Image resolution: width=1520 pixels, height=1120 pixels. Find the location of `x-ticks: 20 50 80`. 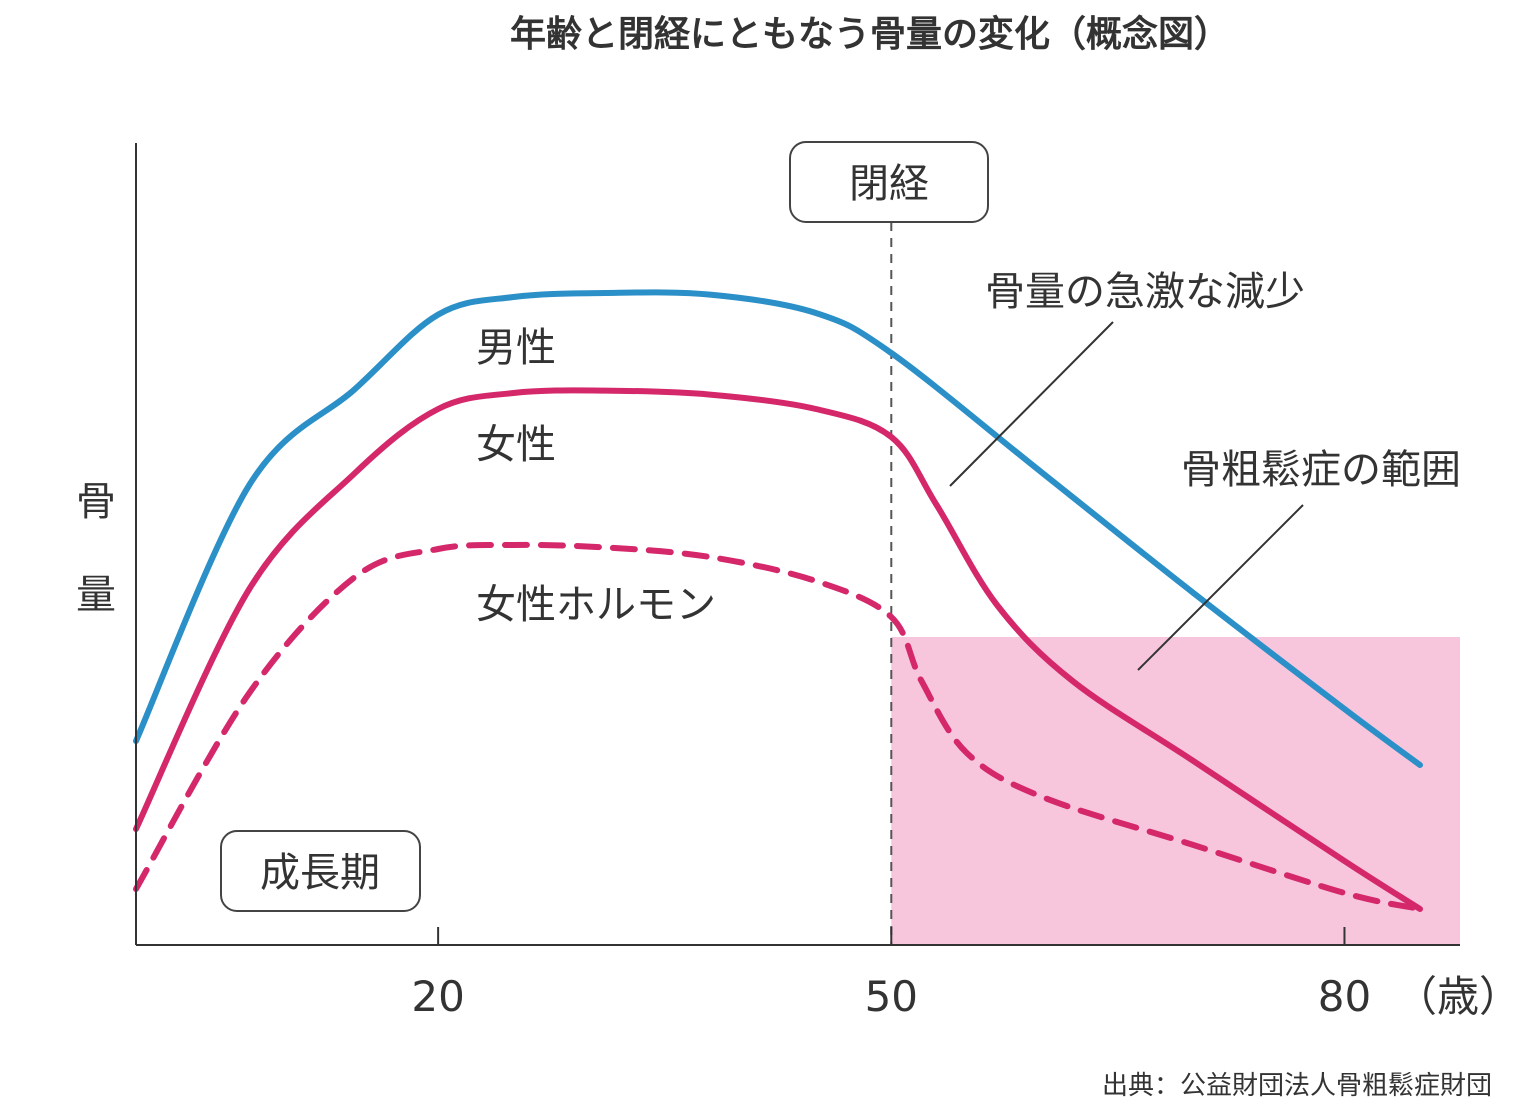

x-ticks: 20 50 80 is located at coordinates (891, 974).